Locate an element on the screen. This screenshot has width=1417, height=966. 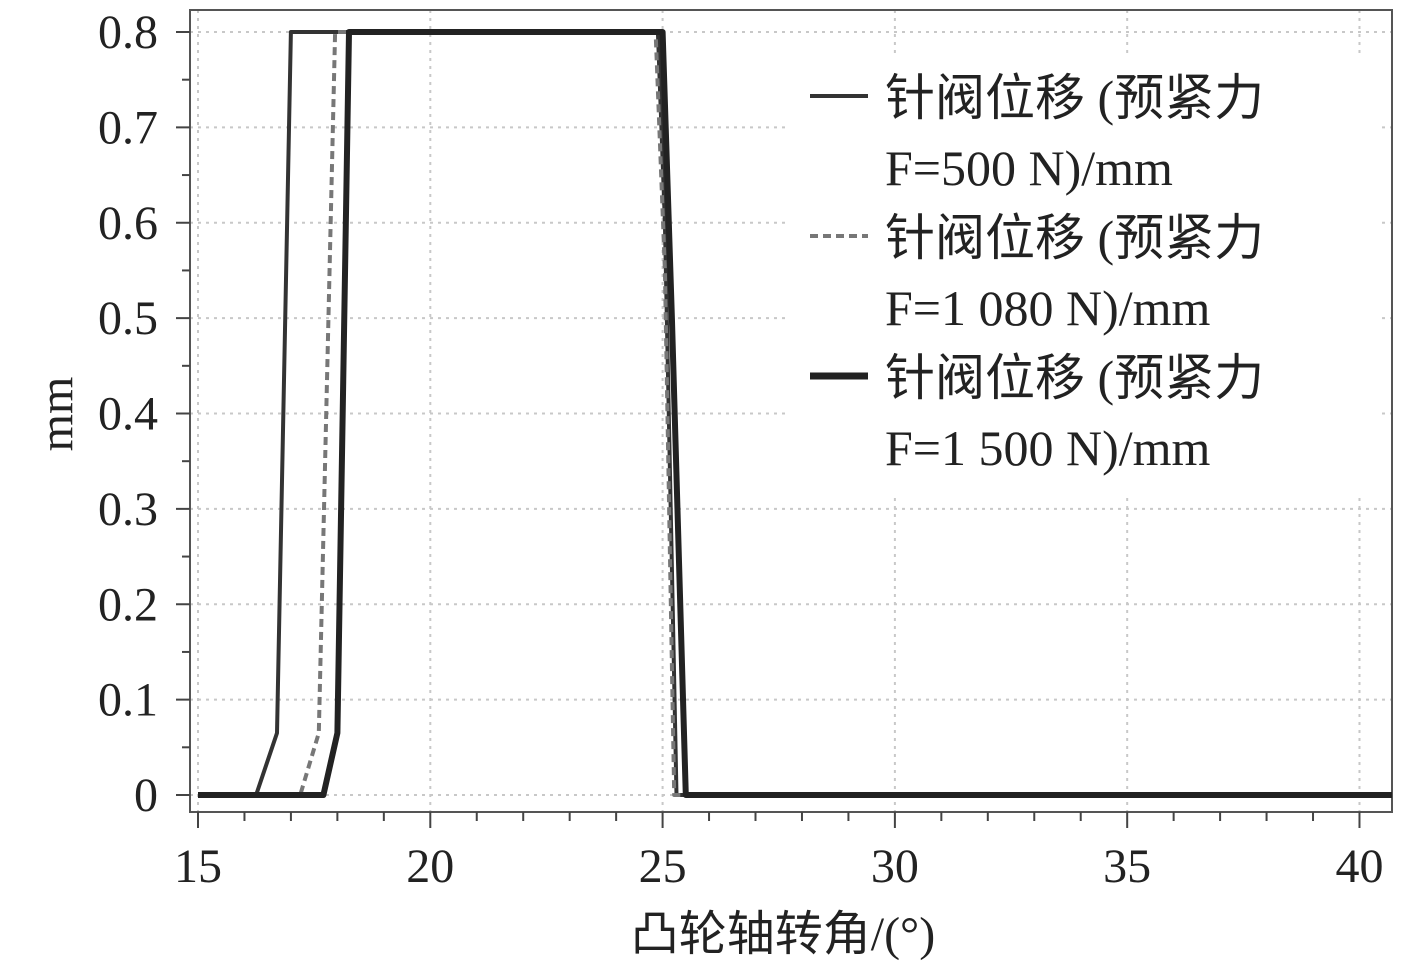
legend-label-2b: F=1 080 N)/mm is located at coordinates (1048, 308).